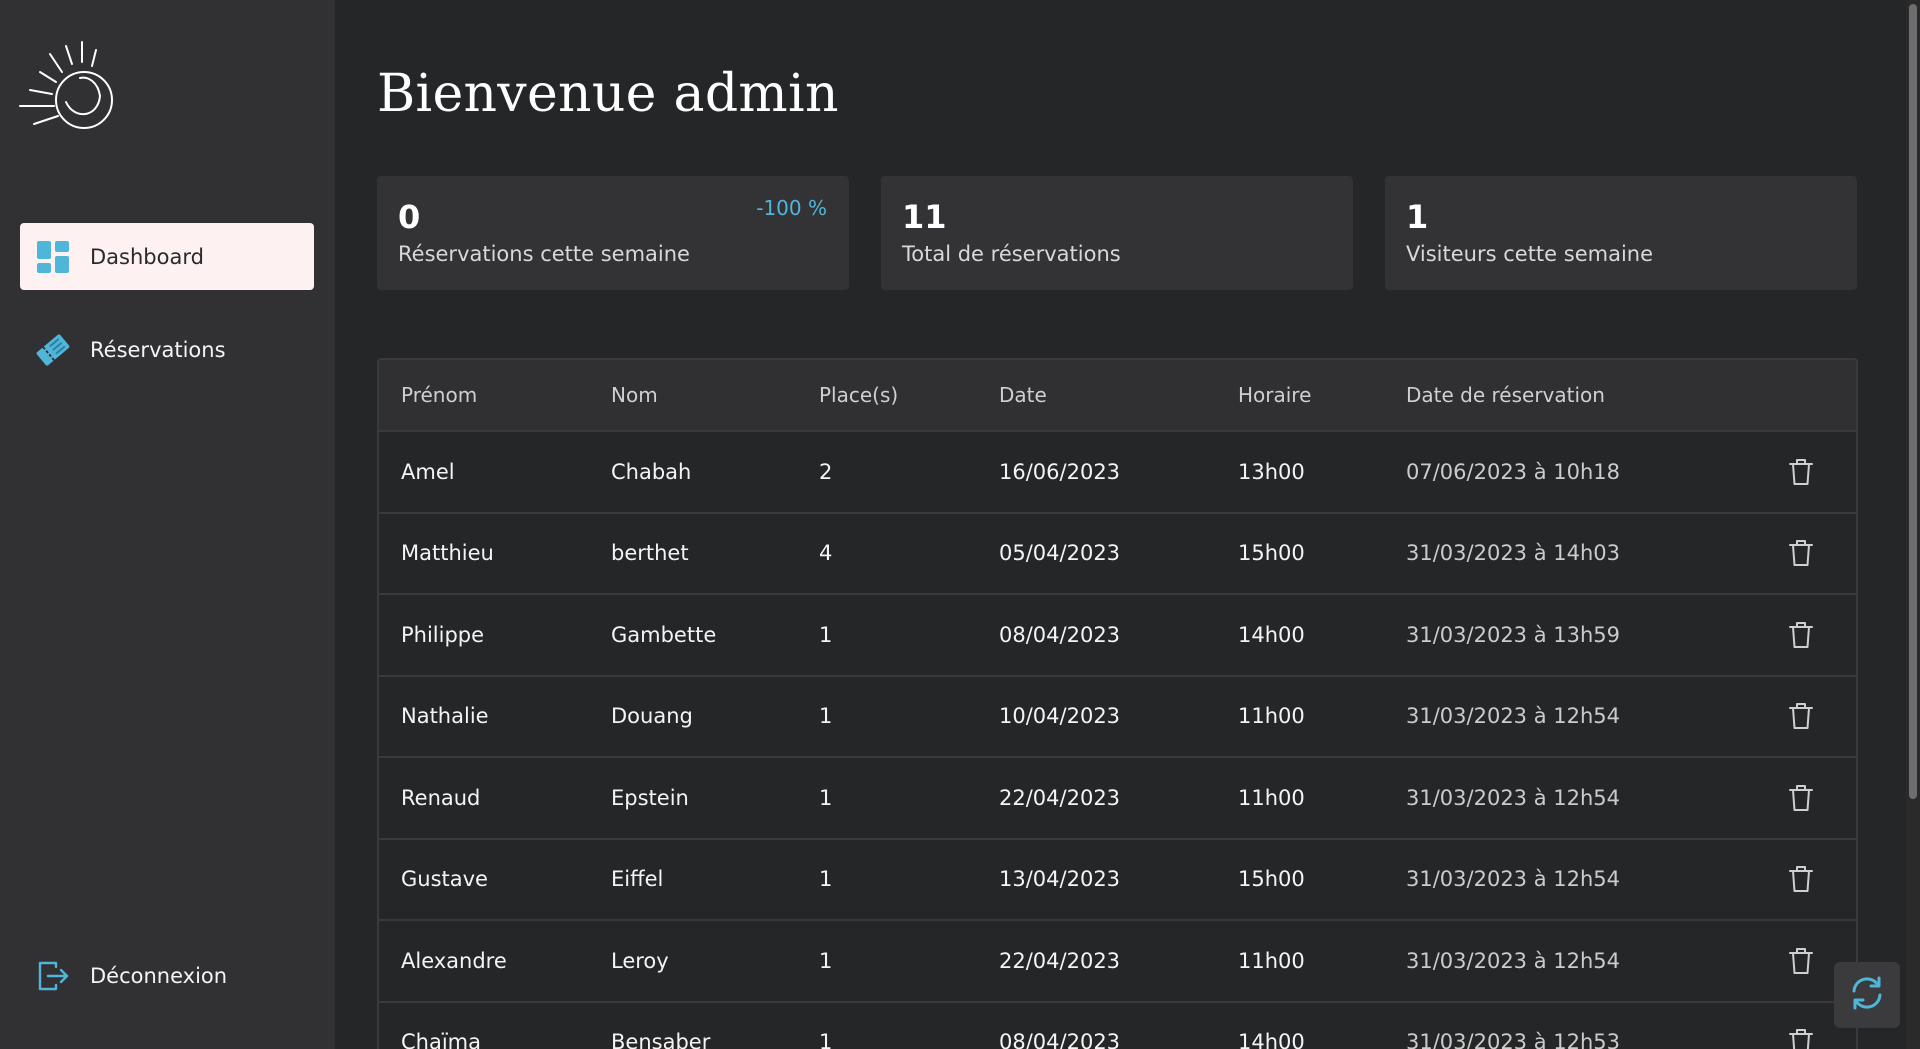  I want to click on cell-prenom: Alexandre, so click(454, 960).